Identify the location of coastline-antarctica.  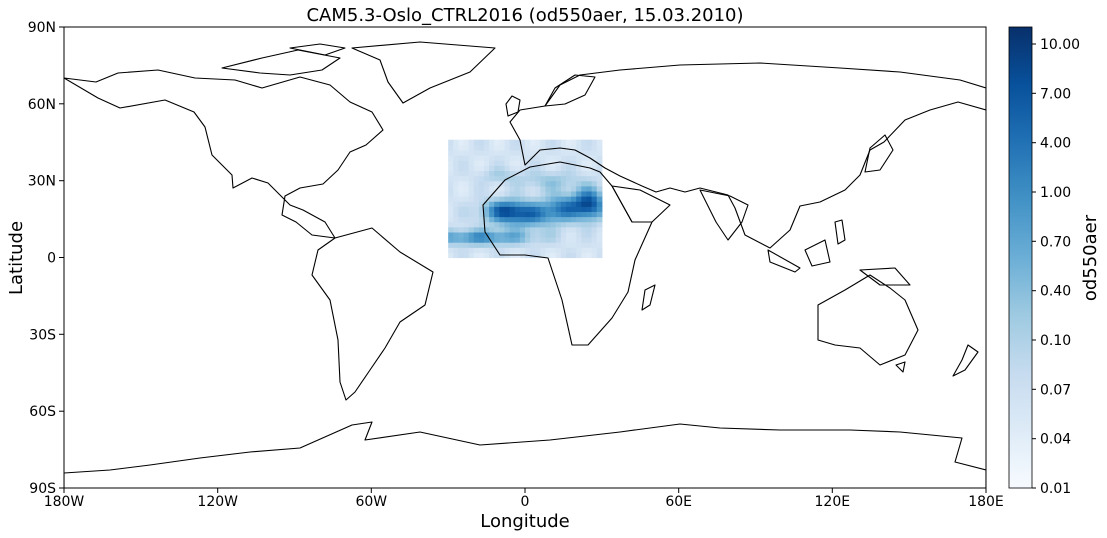
(525, 454).